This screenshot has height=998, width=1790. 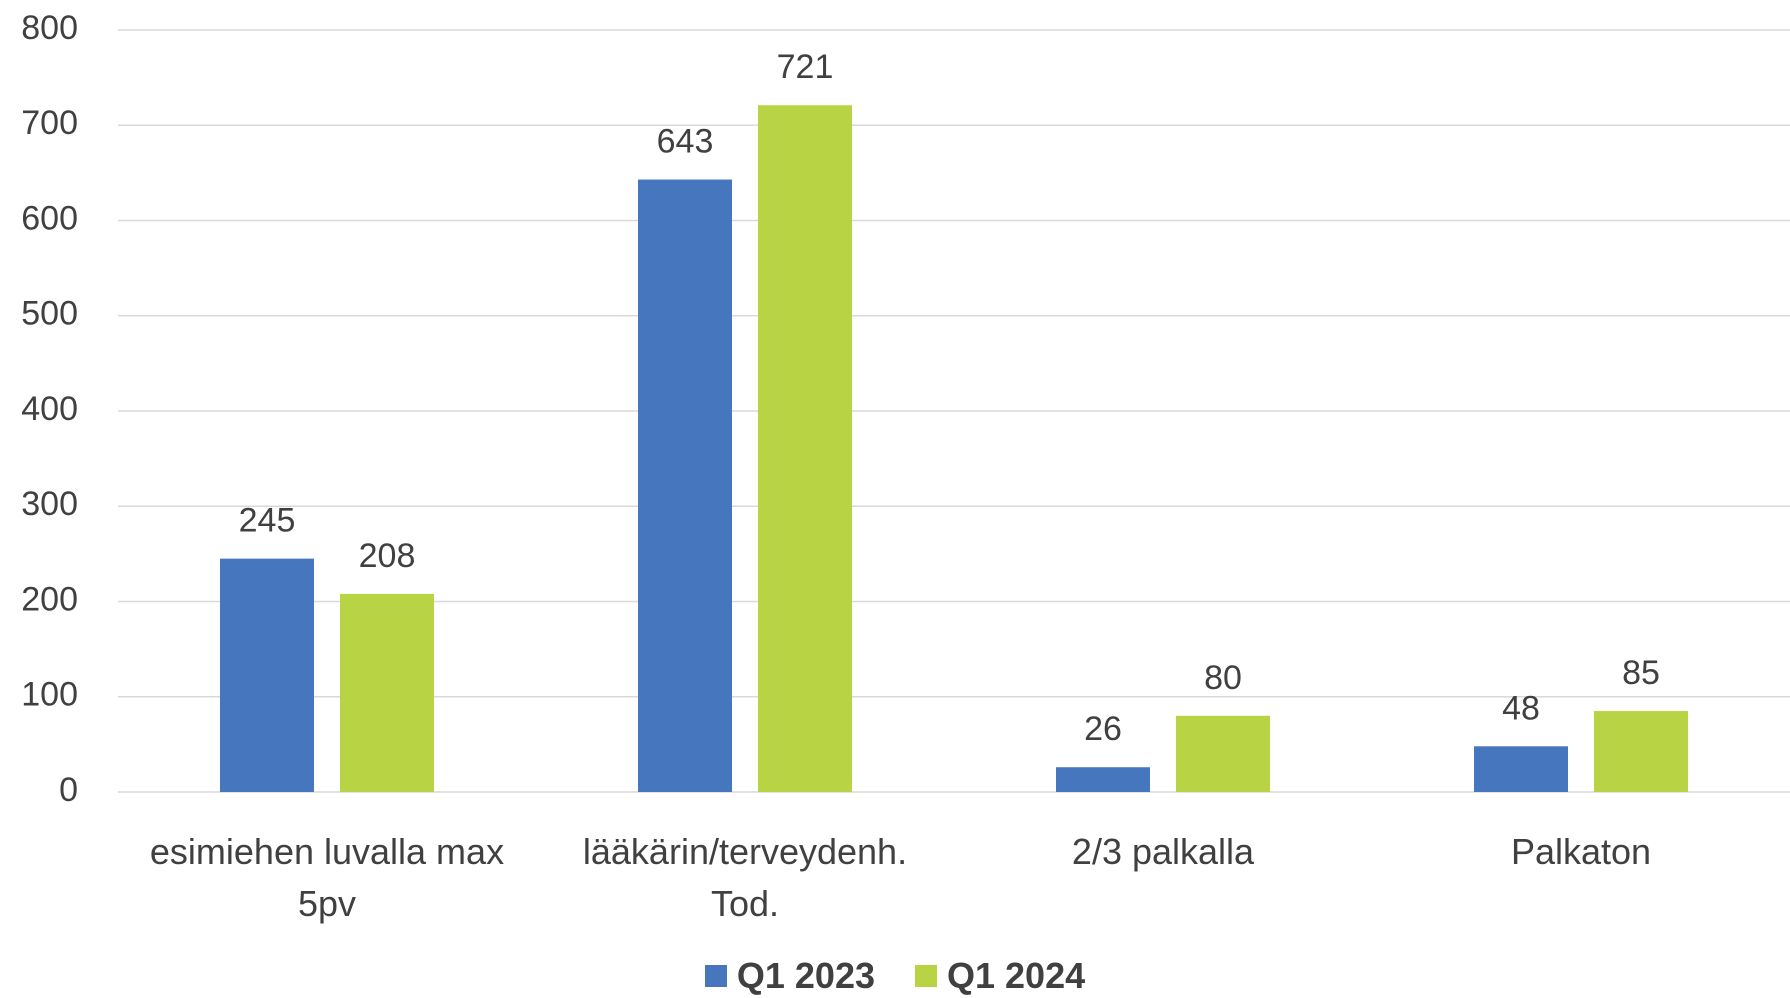 What do you see at coordinates (1163, 851) in the screenshot?
I see `x-tick-label: 2/3 palkalla` at bounding box center [1163, 851].